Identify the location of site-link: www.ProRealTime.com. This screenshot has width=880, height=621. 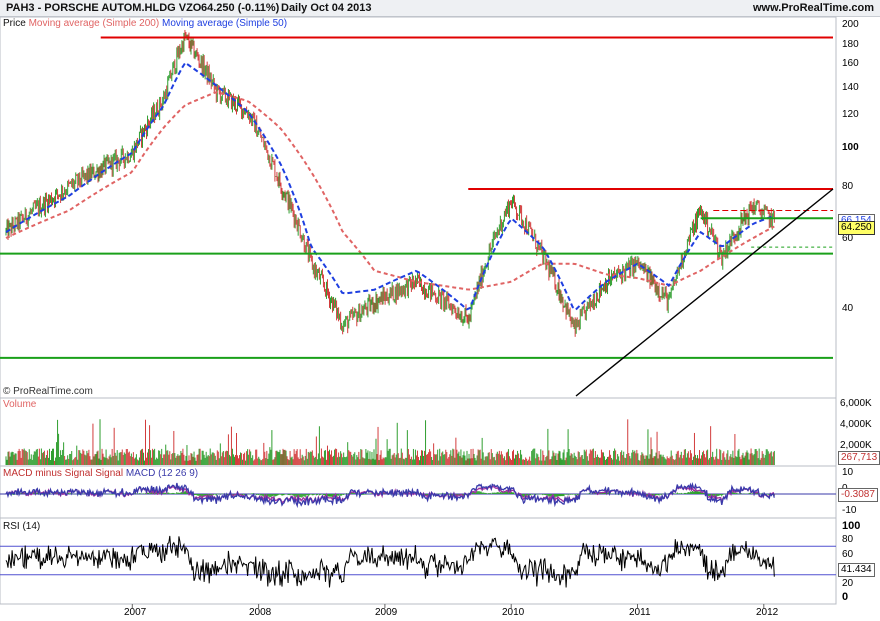
(813, 8).